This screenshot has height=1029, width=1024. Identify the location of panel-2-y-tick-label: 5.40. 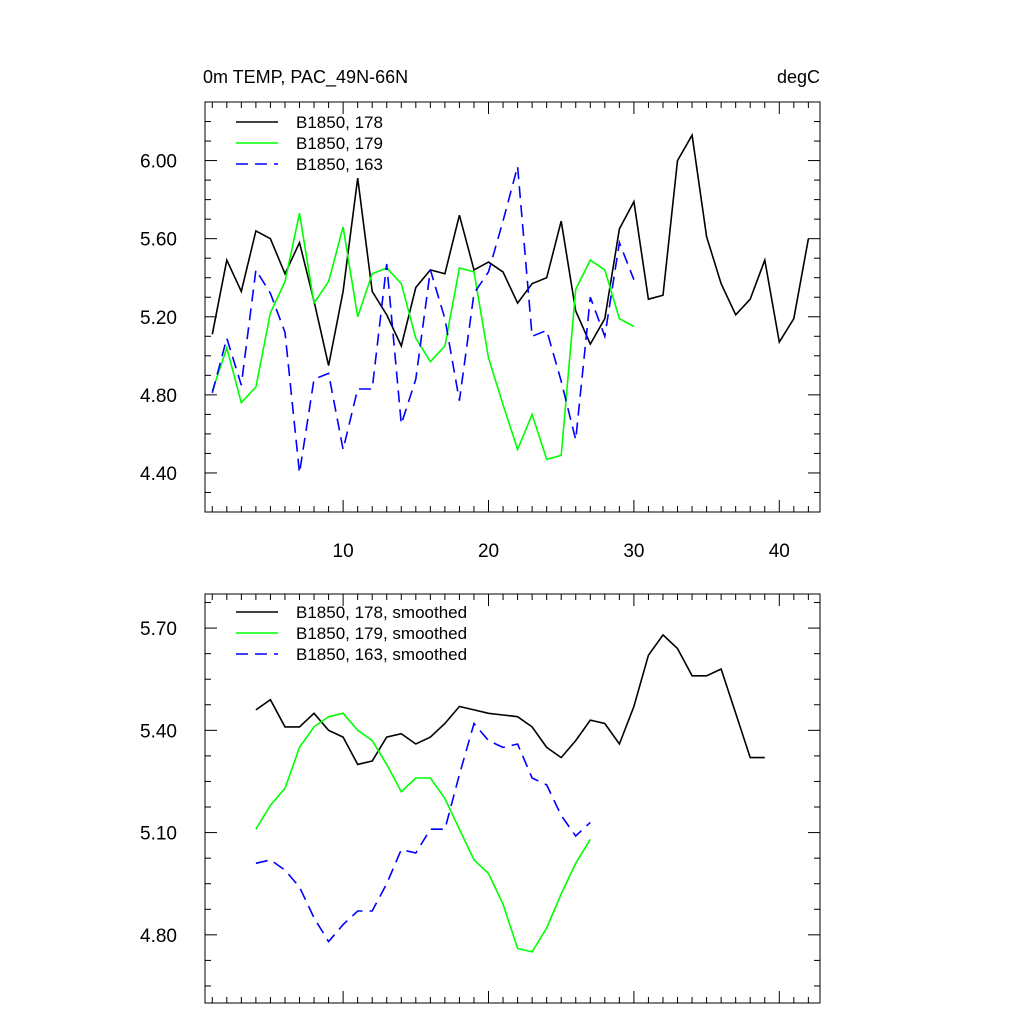
(158, 731).